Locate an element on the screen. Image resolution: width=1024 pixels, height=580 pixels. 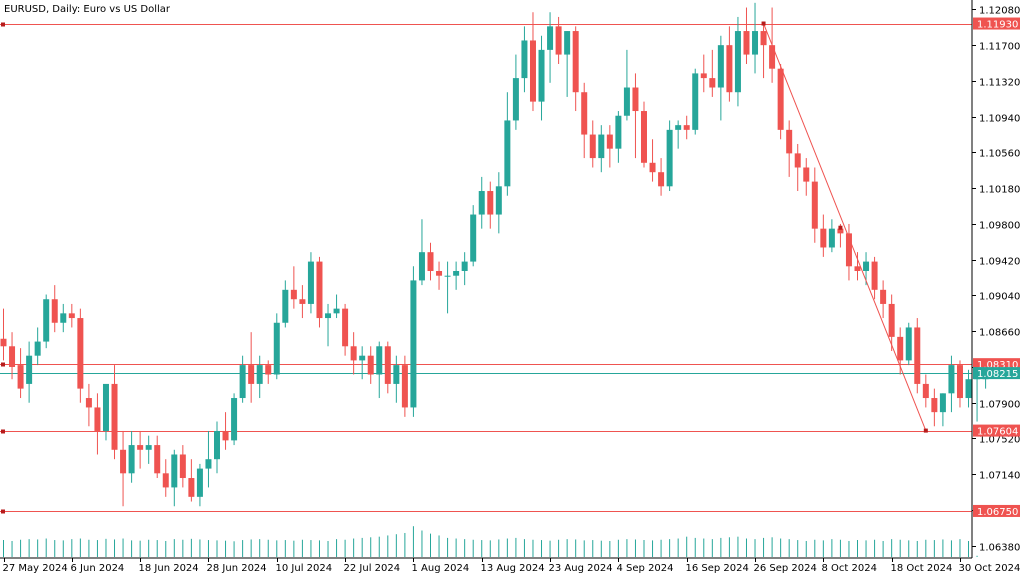
trendline-layer is located at coordinates (844, 227).